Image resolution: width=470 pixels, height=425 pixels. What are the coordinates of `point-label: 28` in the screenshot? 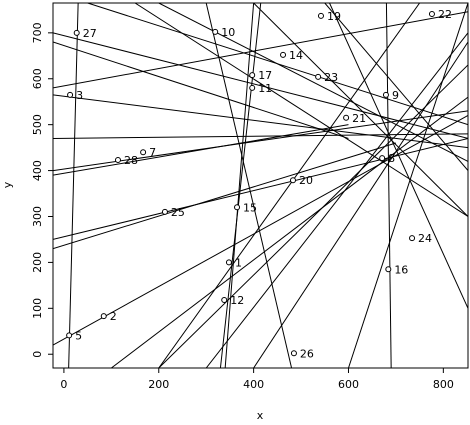 It's located at (131, 160).